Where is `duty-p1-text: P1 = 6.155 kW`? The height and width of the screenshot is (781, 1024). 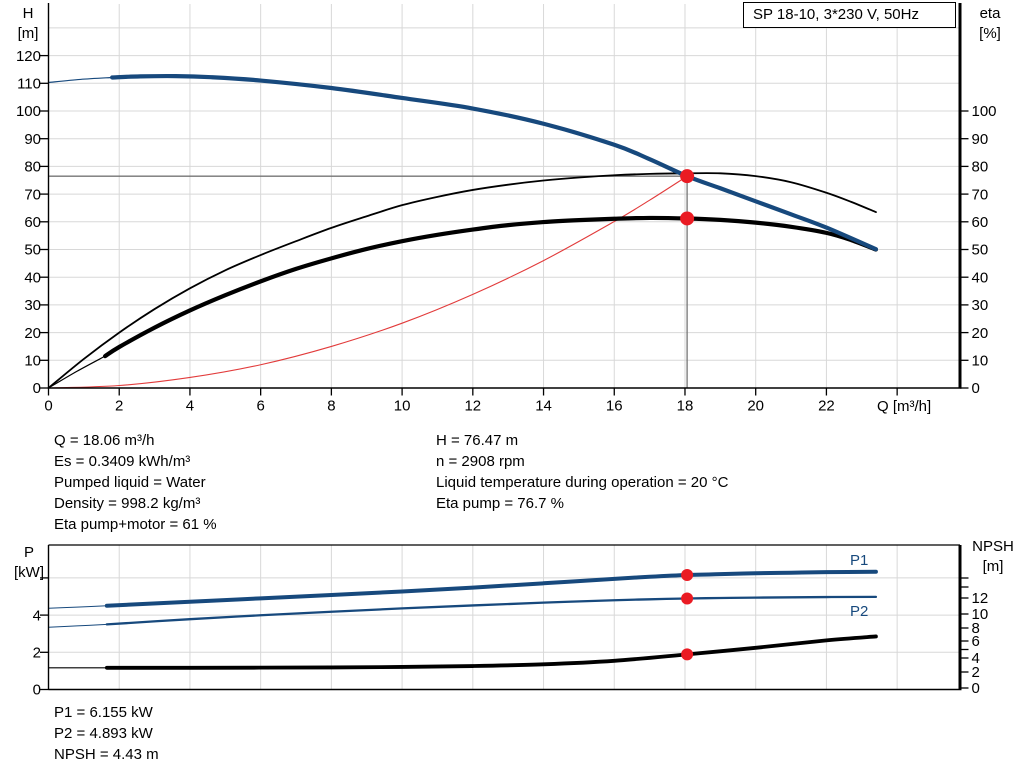 duty-p1-text: P1 = 6.155 kW is located at coordinates (103, 712).